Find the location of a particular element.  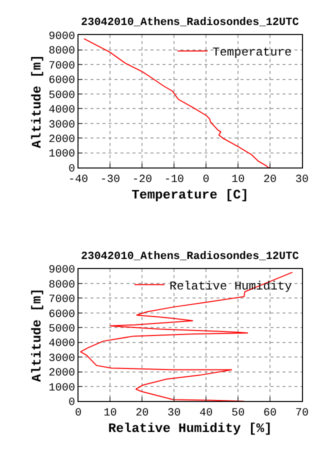

x-tick-label: -30 is located at coordinates (110, 180).